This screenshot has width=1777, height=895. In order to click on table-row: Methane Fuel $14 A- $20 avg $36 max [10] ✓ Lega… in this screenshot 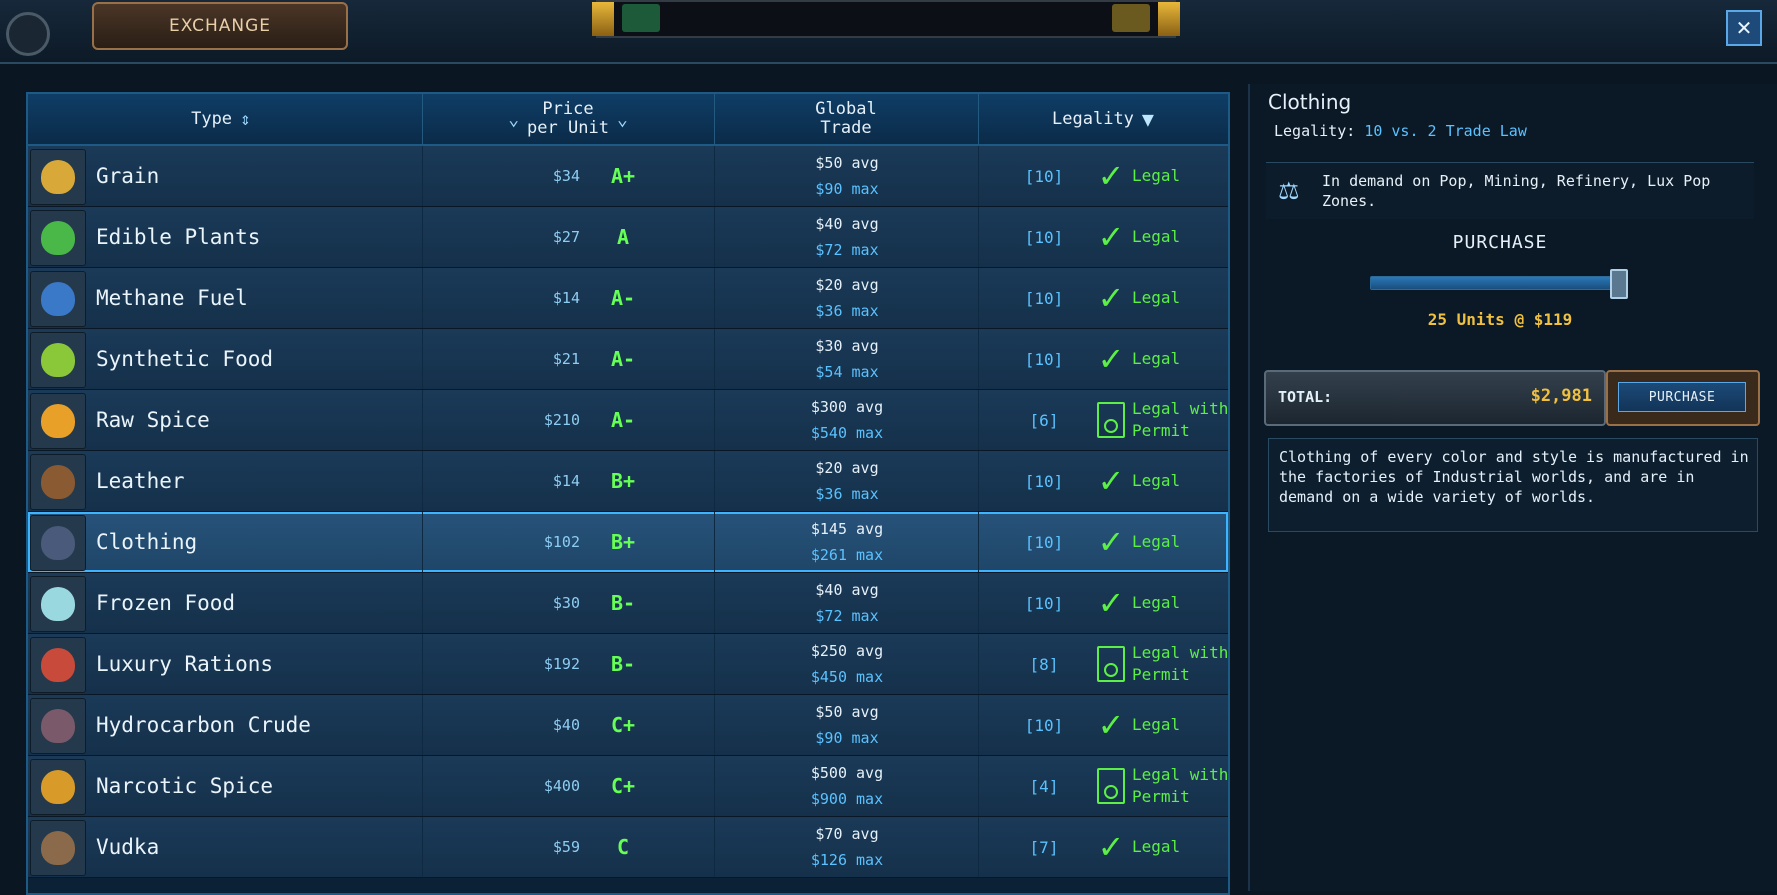, I will do `click(628, 298)`.